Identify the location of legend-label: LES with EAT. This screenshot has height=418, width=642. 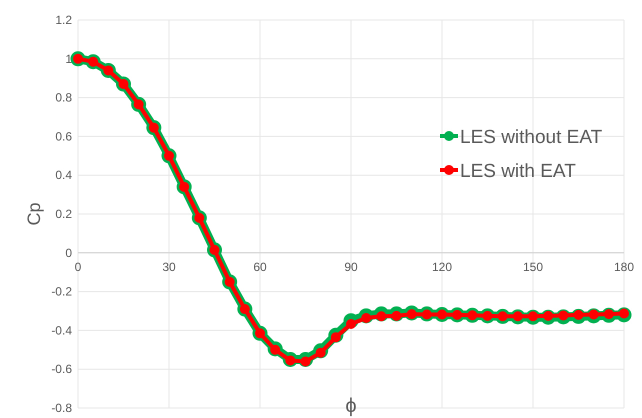
(518, 171).